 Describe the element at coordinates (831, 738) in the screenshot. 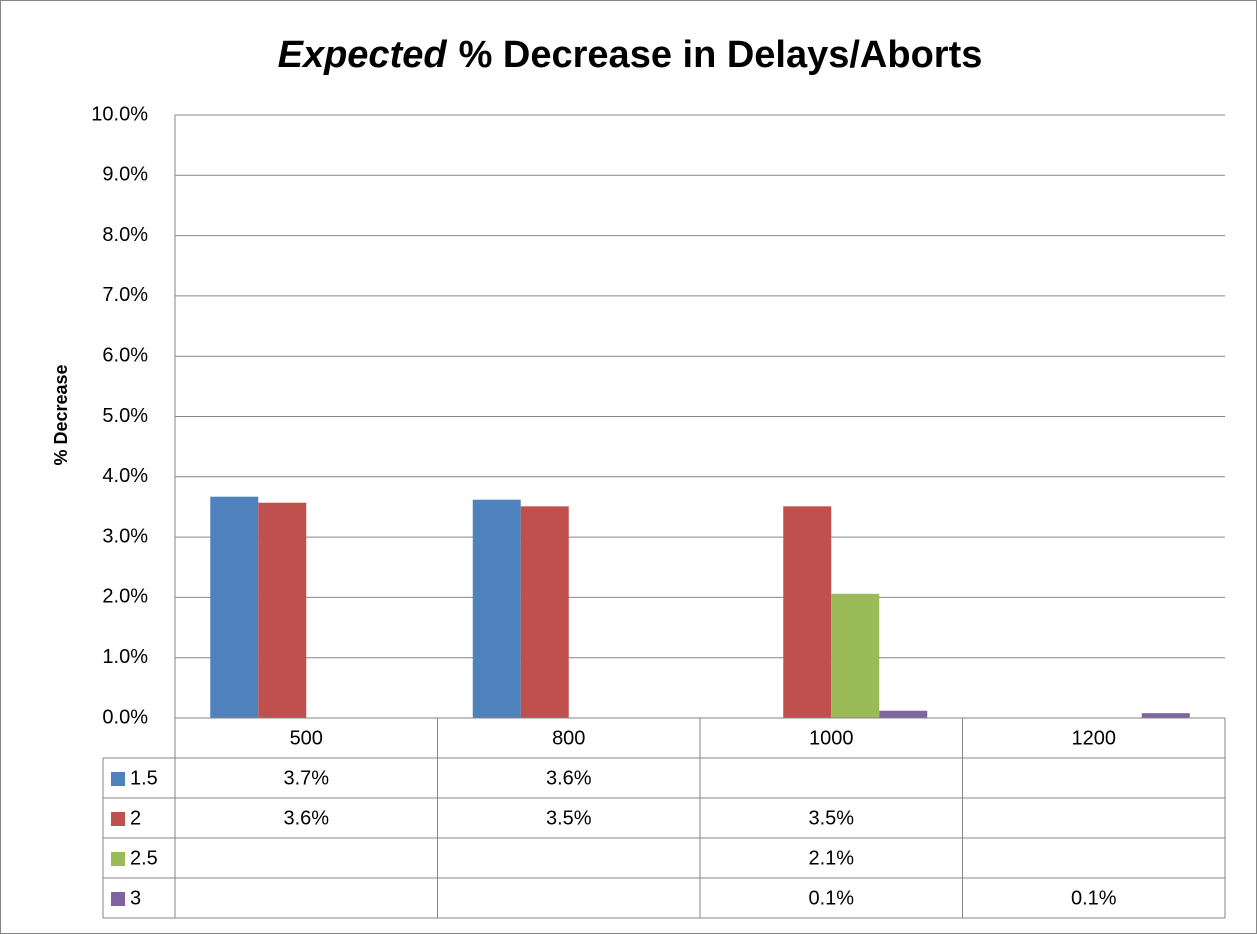

I see `x-tick-label: 1000` at that location.